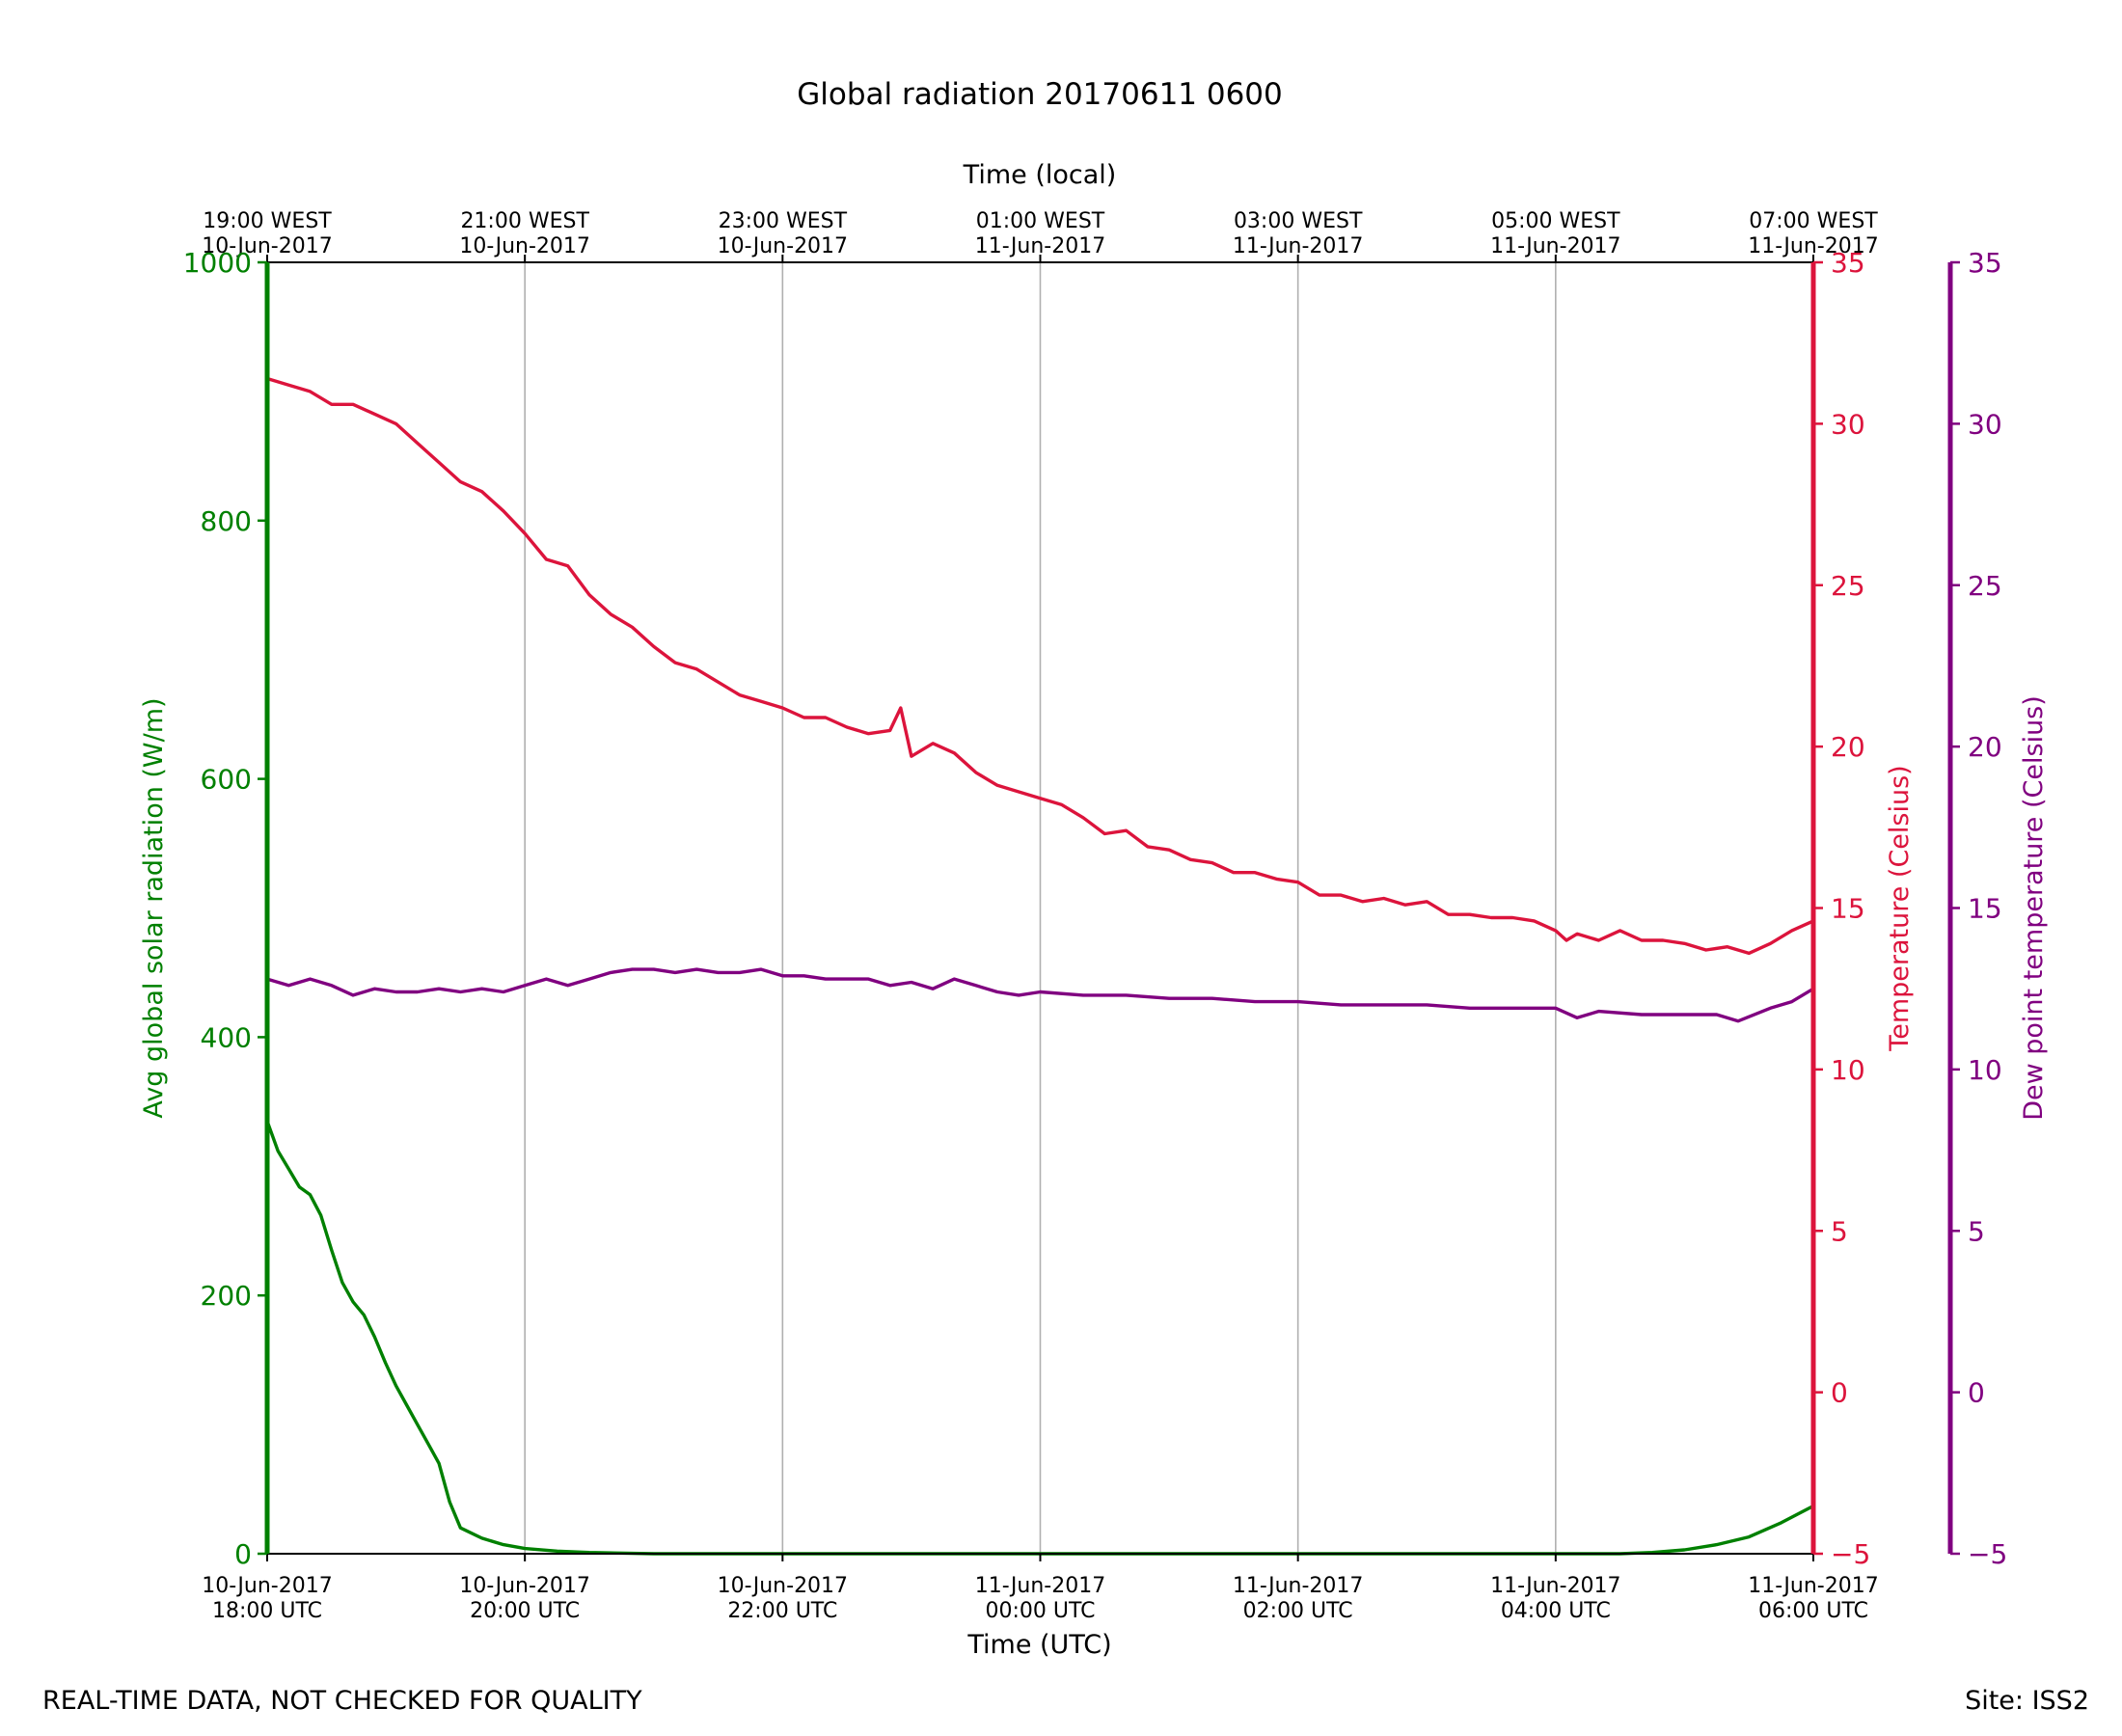 The width and height of the screenshot is (2122, 1736). Describe the element at coordinates (1555, 246) in the screenshot. I see `x-tick-label-top-date-5: 11-Jun-2017` at that location.